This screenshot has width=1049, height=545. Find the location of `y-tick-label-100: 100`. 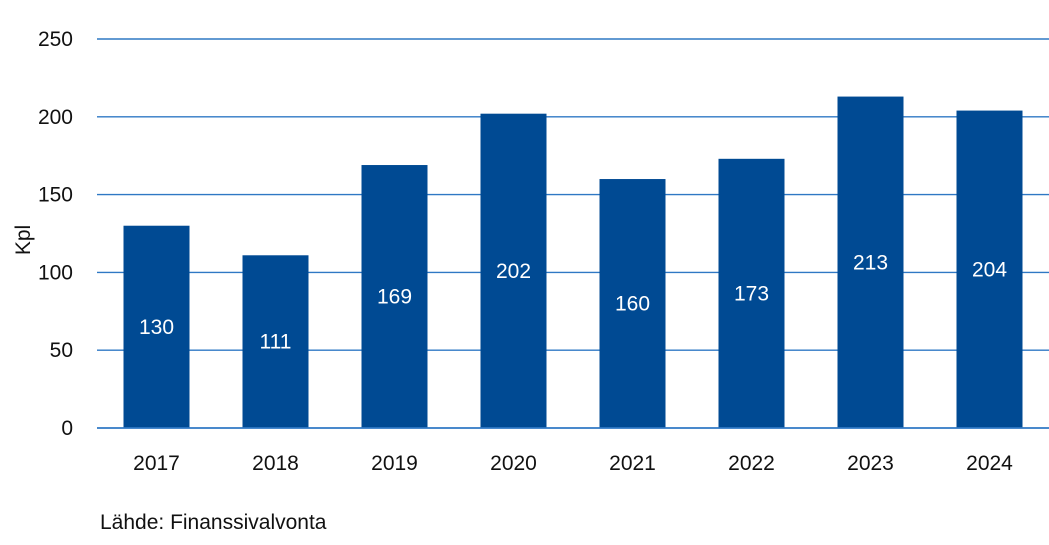

y-tick-label-100: 100 is located at coordinates (55, 272).